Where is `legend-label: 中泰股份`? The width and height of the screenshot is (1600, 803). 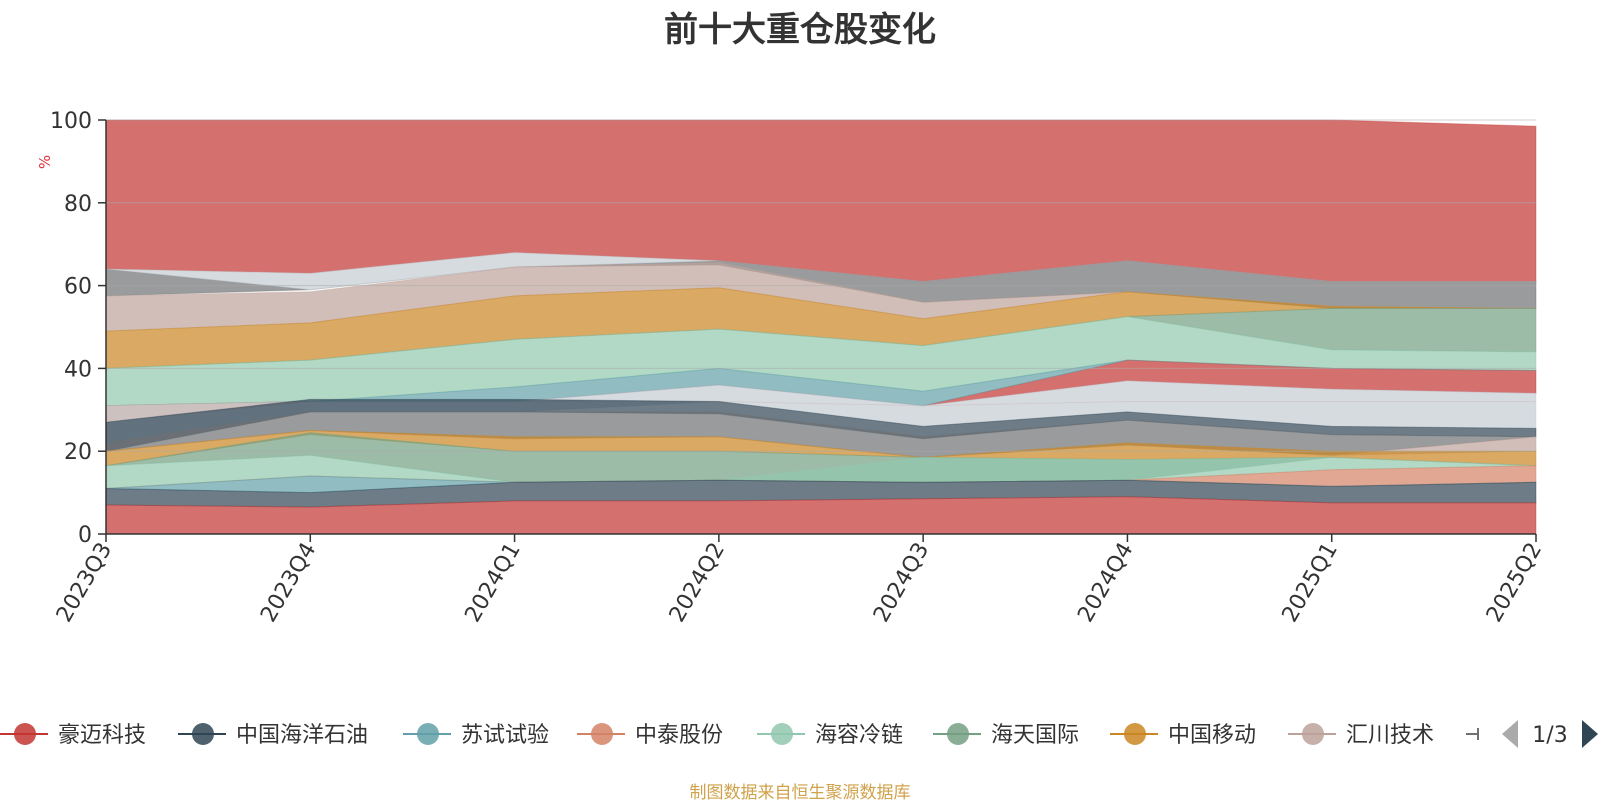 legend-label: 中泰股份 is located at coordinates (679, 735).